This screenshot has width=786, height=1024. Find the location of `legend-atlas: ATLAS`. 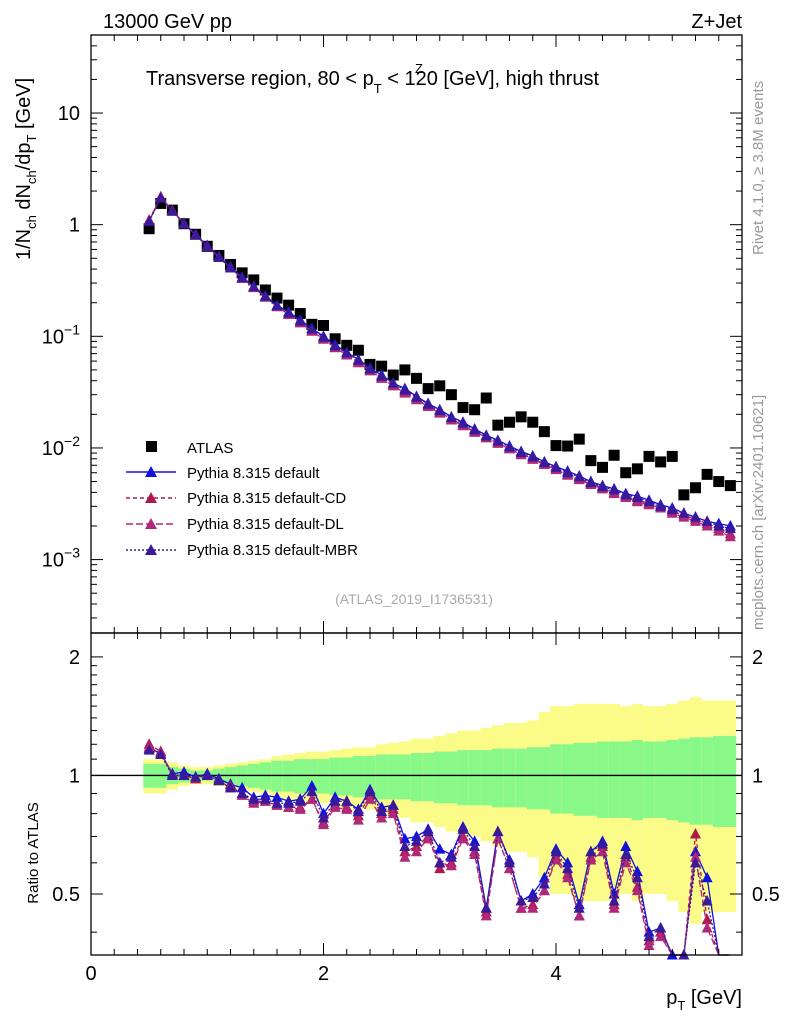

legend-atlas: ATLAS is located at coordinates (189, 448).